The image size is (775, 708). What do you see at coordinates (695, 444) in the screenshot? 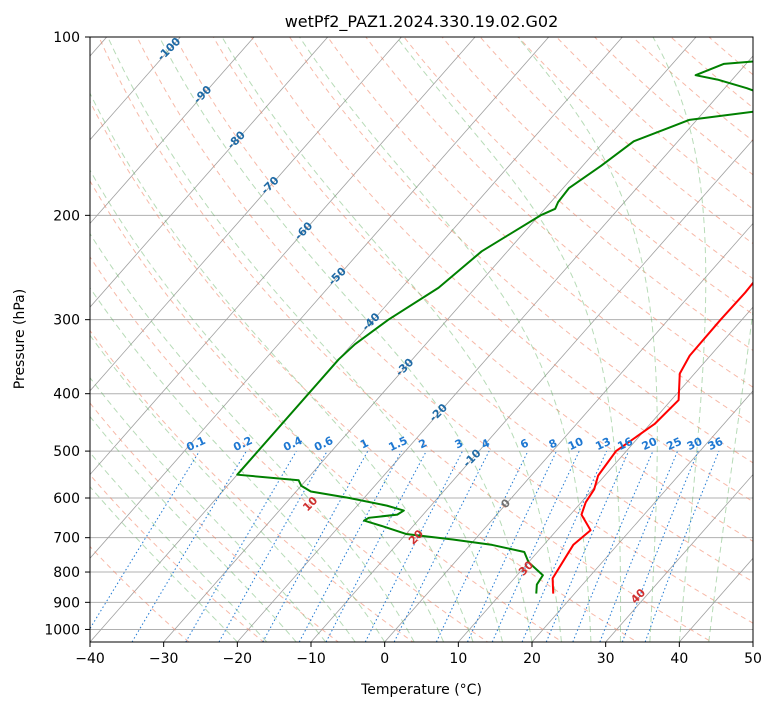
I see `mixing-ratio-label: 30` at bounding box center [695, 444].